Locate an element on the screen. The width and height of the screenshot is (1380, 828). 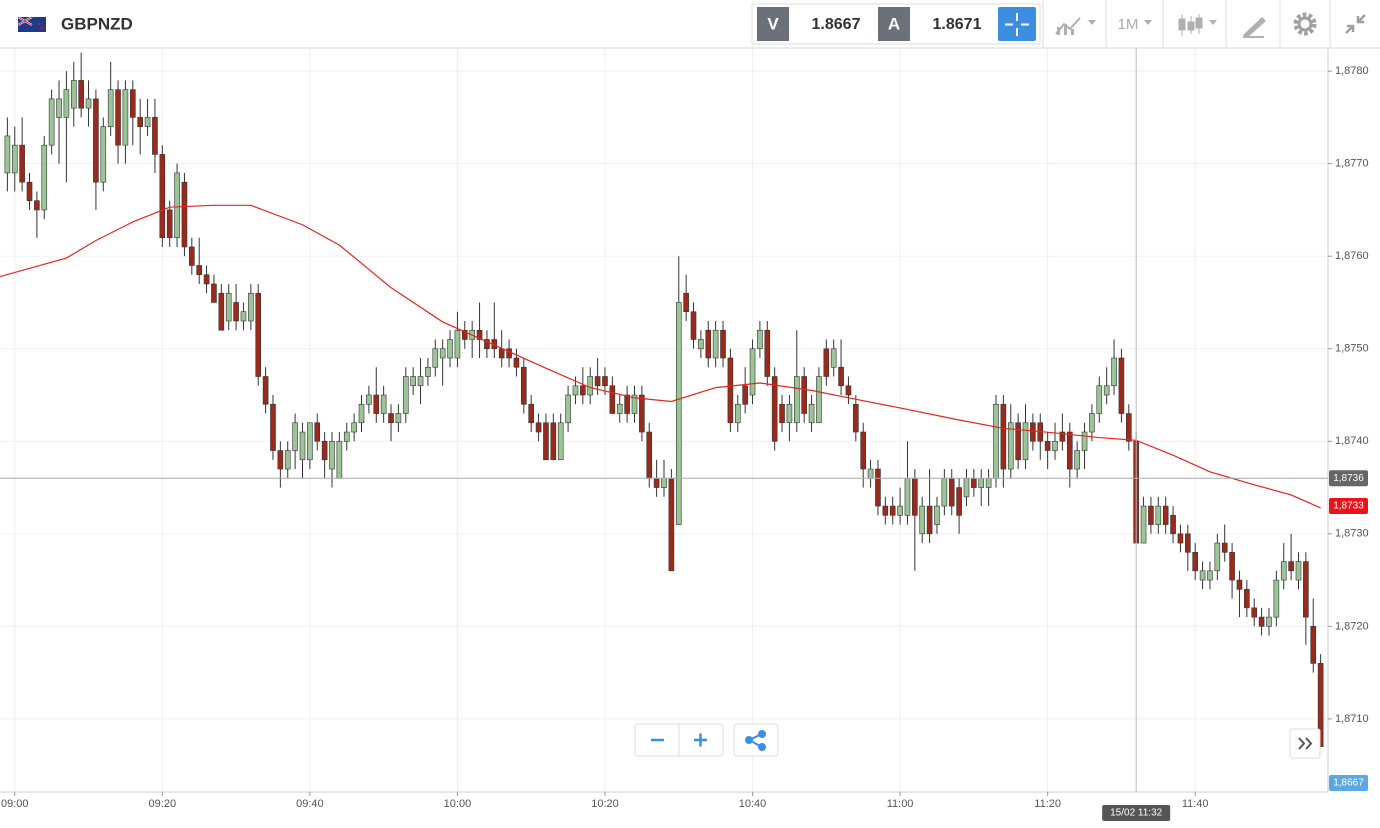
ask-button is located at coordinates (894, 24).